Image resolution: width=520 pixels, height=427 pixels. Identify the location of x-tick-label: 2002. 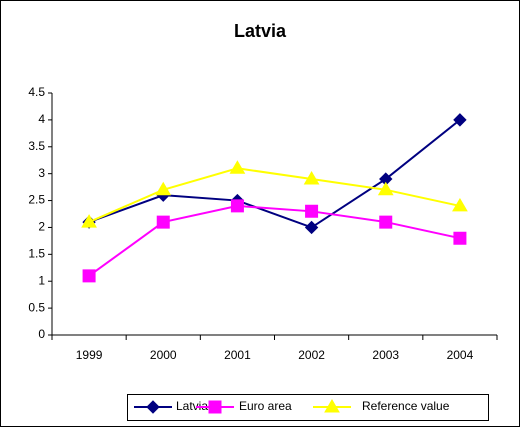
(311, 355).